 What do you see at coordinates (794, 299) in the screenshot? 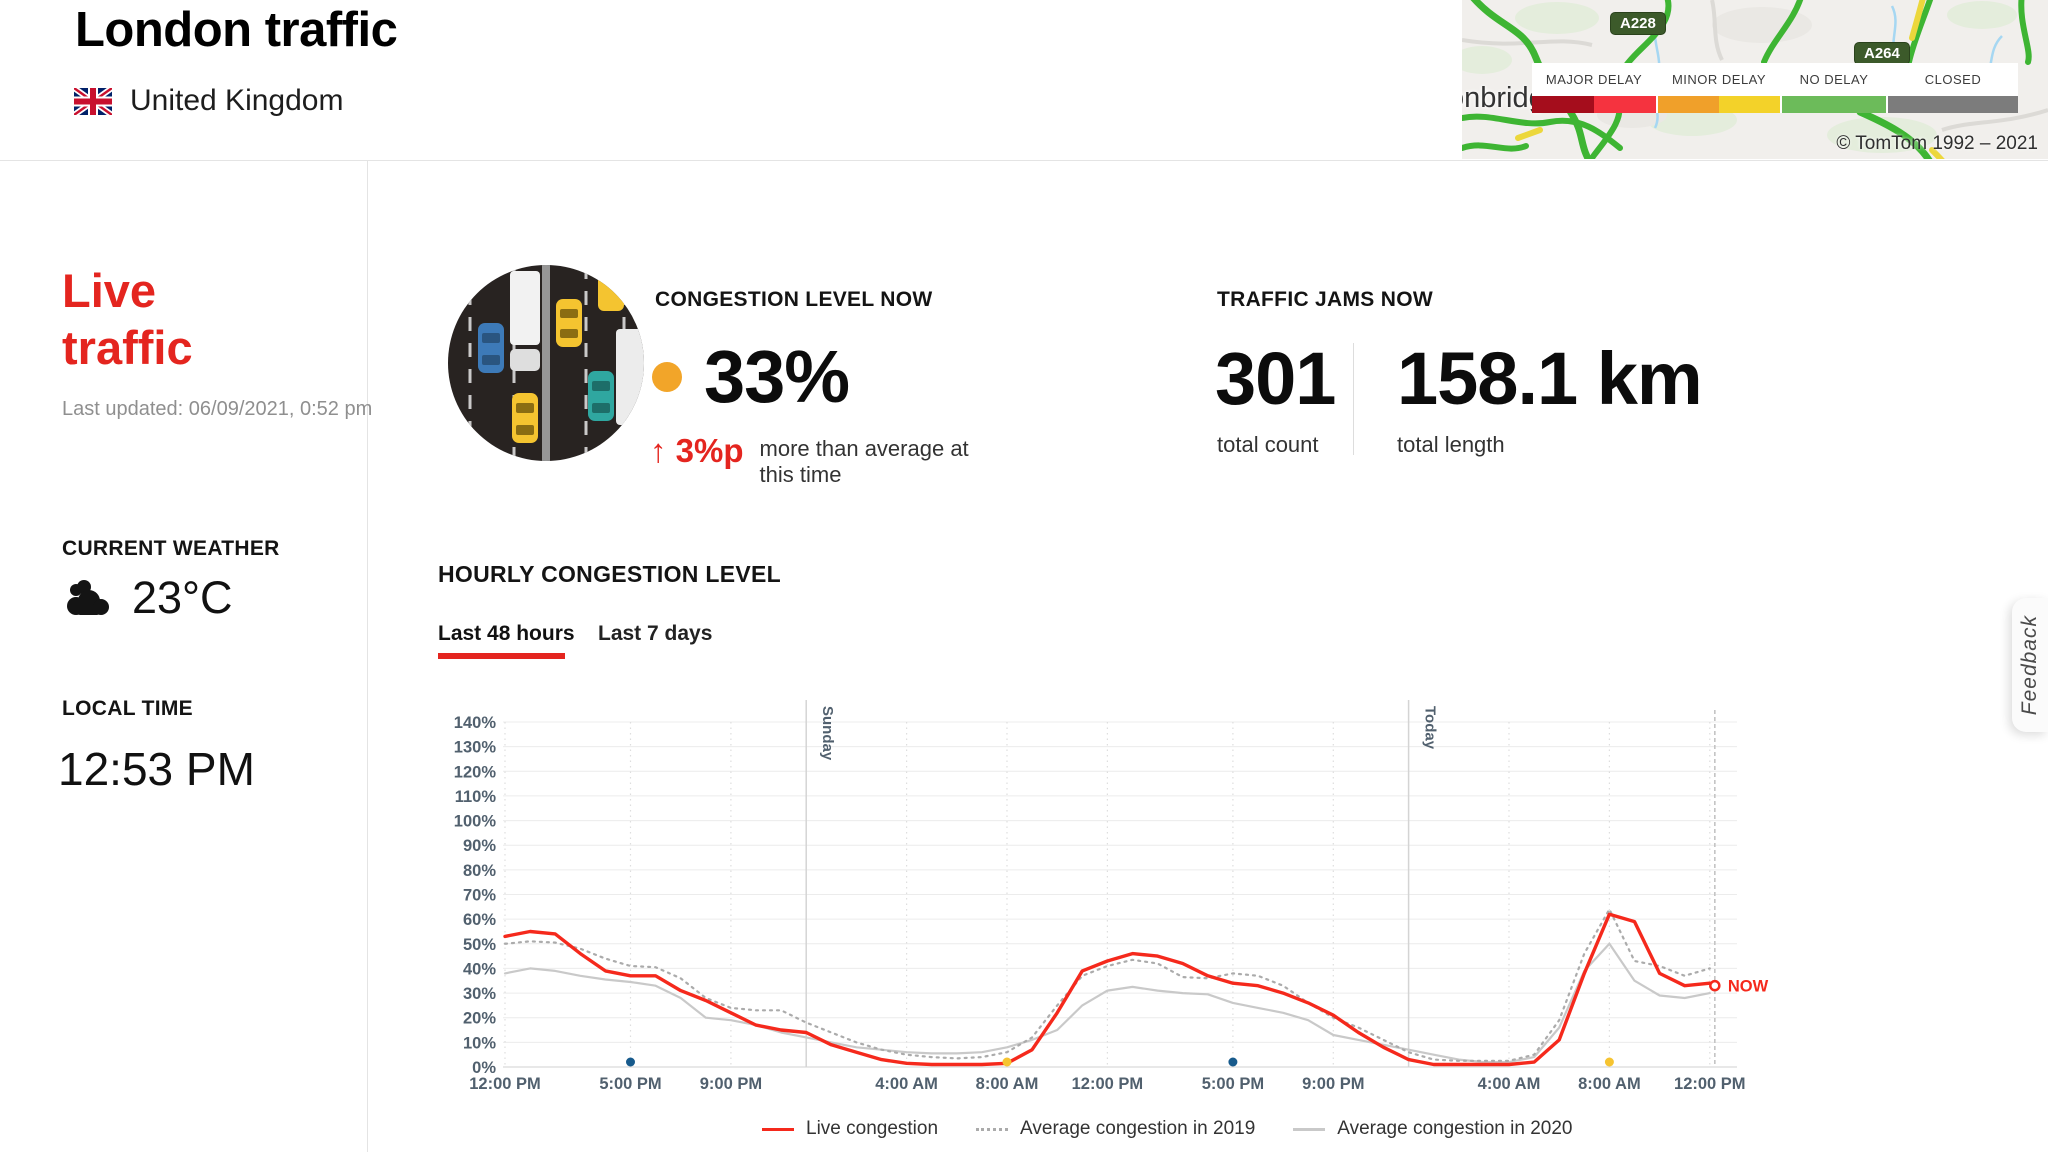
I see `congestion-heading: CONGESTION LEVEL NOW` at bounding box center [794, 299].